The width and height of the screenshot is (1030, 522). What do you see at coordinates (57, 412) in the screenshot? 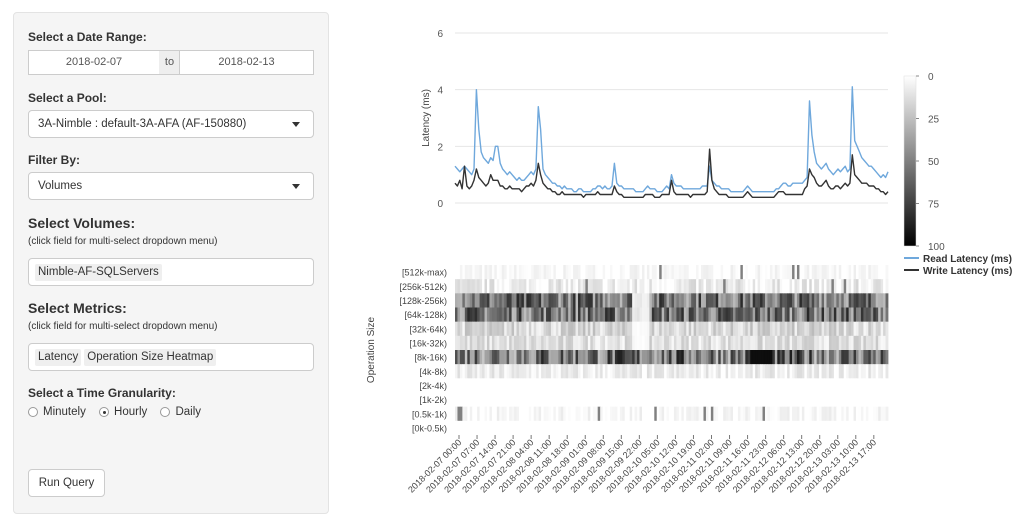
I see `radio-minutely: Minutely` at bounding box center [57, 412].